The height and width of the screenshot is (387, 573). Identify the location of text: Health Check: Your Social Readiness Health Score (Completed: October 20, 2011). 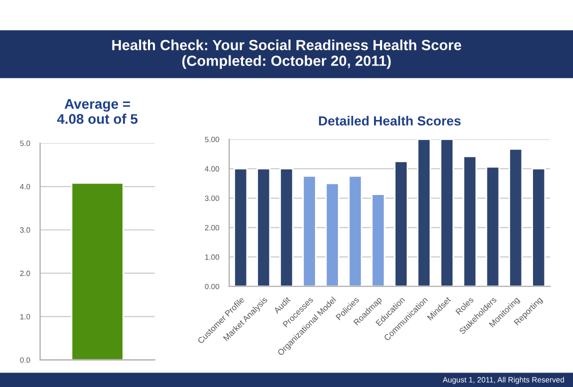
(287, 54).